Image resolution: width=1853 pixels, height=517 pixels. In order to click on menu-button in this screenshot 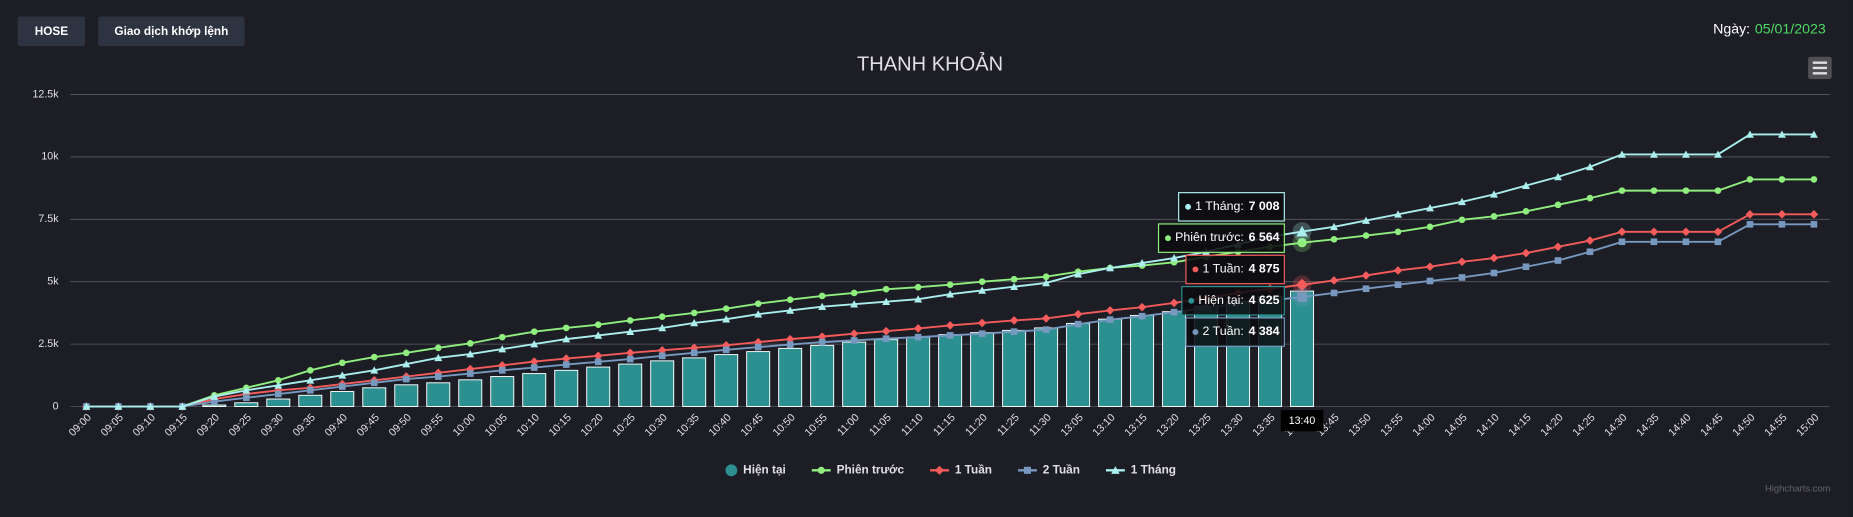, I will do `click(1820, 68)`.